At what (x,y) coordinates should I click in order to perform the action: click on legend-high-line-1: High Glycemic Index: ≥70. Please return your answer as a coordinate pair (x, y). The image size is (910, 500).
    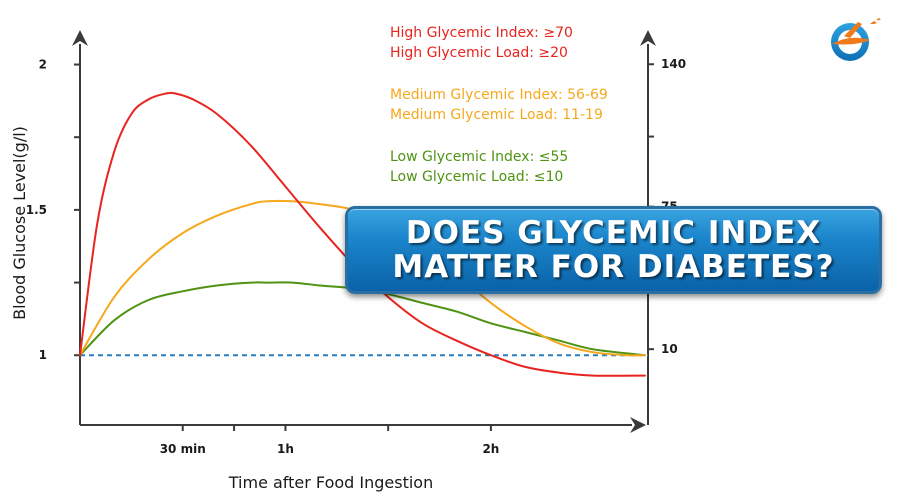
    Looking at the image, I should click on (481, 33).